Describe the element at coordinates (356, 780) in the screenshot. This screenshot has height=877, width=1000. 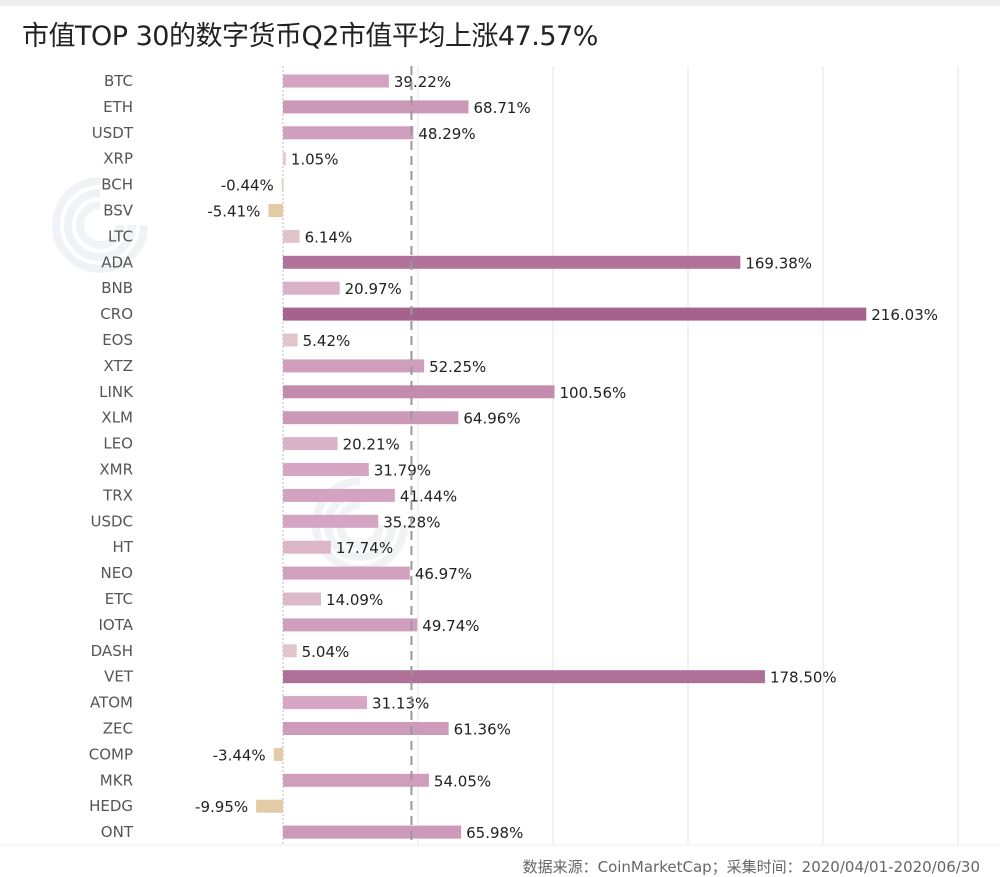
I see `bar-mkr` at that location.